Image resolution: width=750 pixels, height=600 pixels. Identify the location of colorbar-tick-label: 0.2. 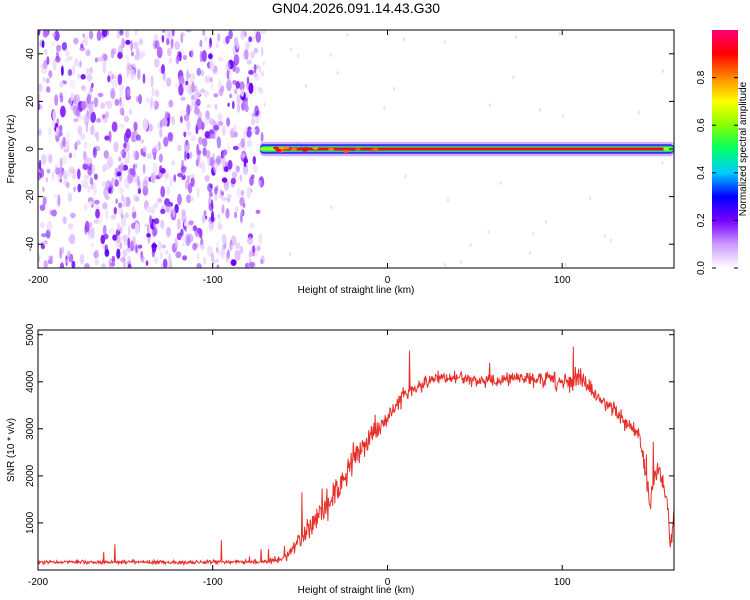
(701, 220).